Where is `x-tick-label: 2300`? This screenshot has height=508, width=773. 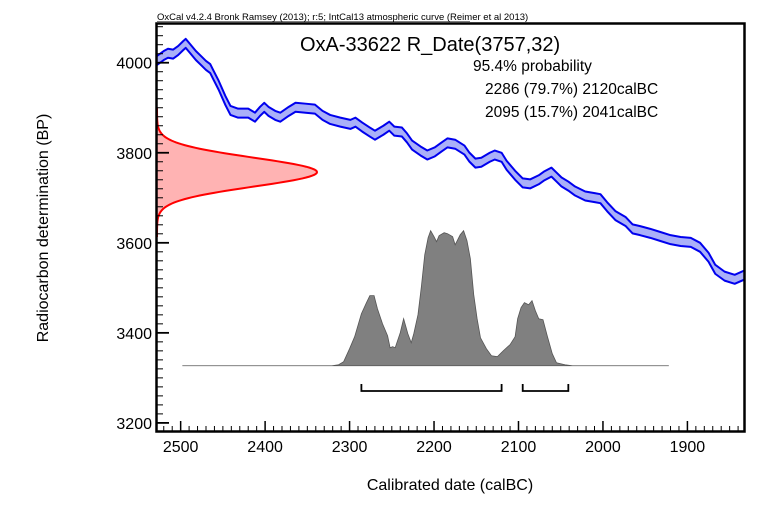 x-tick-label: 2300 is located at coordinates (350, 447).